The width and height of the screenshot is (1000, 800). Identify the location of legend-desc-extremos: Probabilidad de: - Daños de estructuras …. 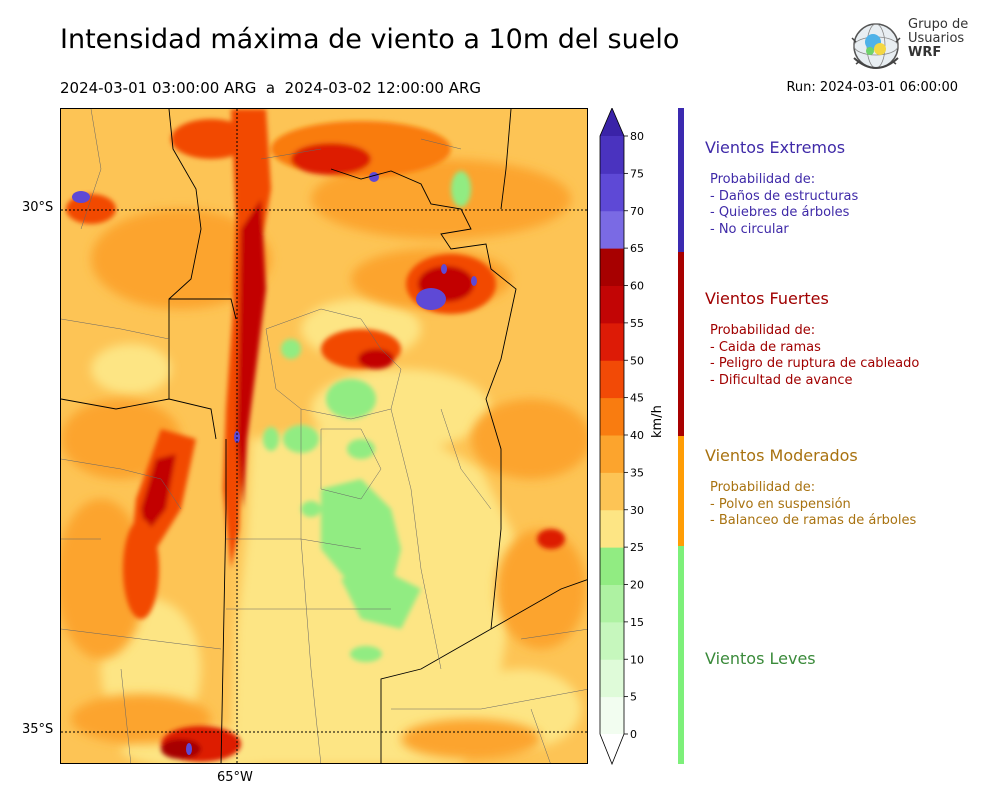
(784, 205).